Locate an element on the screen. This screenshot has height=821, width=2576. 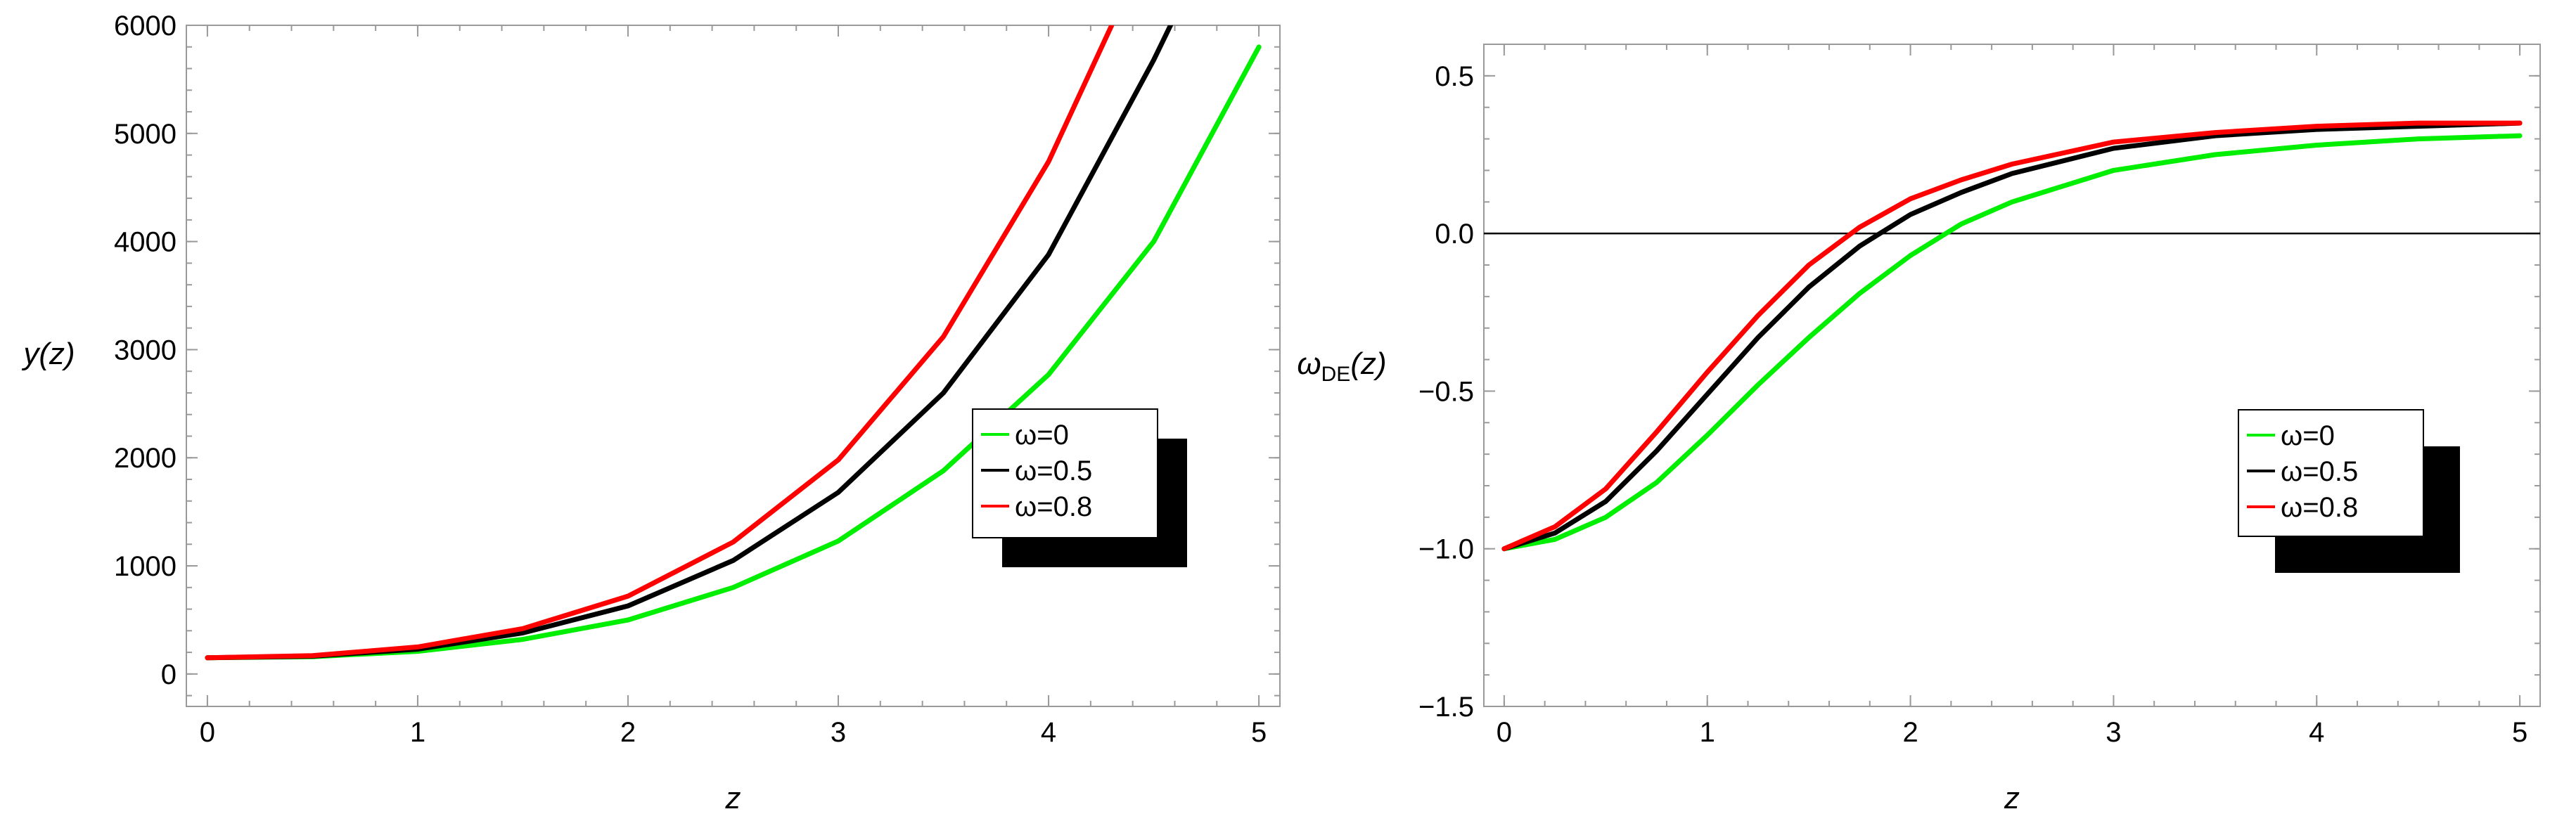
y-tick-label: 6000 is located at coordinates (145, 26).